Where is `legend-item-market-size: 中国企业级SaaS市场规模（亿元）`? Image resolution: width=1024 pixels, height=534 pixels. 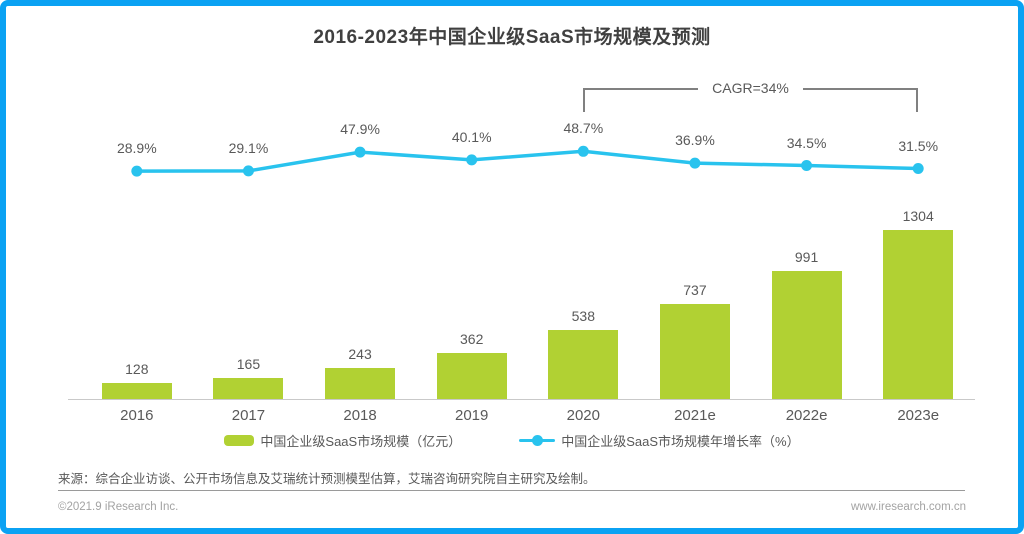 legend-item-market-size: 中国企业级SaaS市场规模（亿元） is located at coordinates (342, 440).